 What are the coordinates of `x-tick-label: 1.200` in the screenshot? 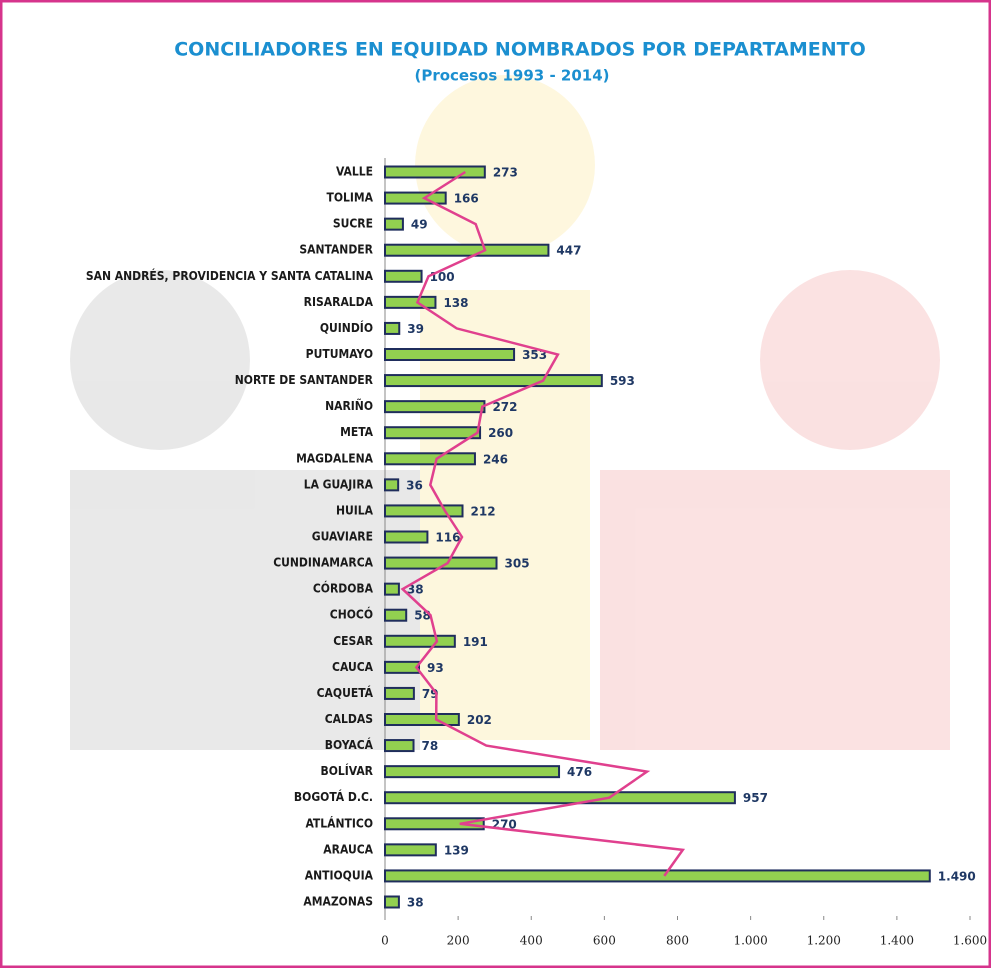 It's located at (824, 941).